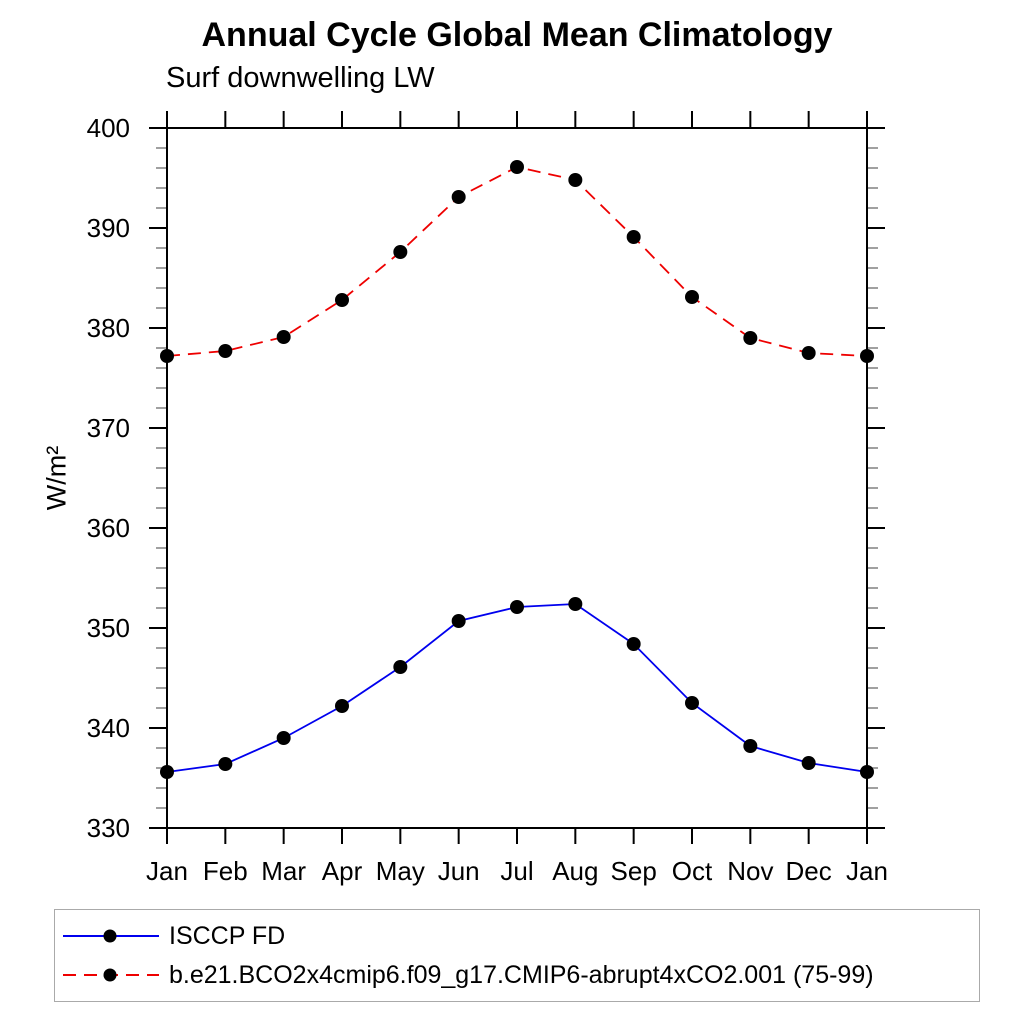  I want to click on x-tick-label: Mar, so click(283, 871).